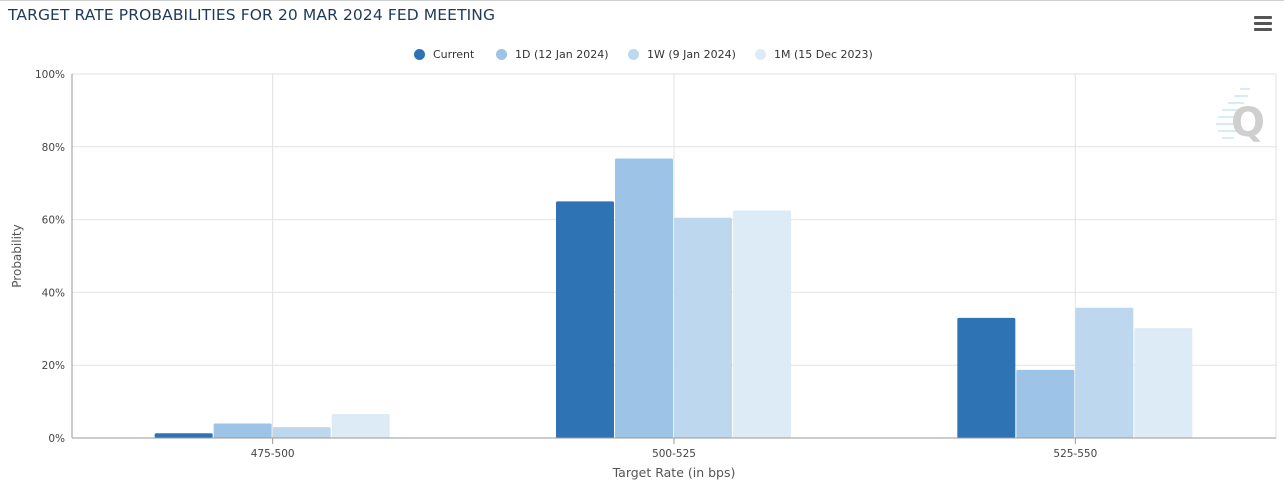 The image size is (1284, 483). Describe the element at coordinates (674, 454) in the screenshot. I see `x-tick-label: 500-525` at that location.